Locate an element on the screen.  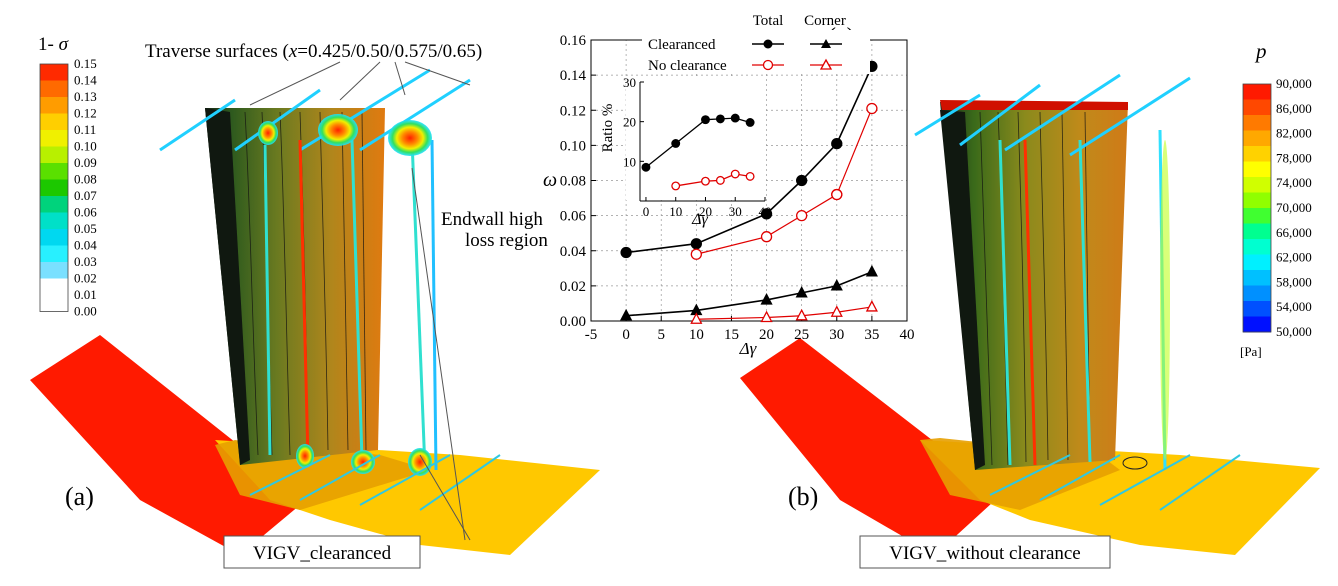
caption-box-a is located at coordinates (322, 552).